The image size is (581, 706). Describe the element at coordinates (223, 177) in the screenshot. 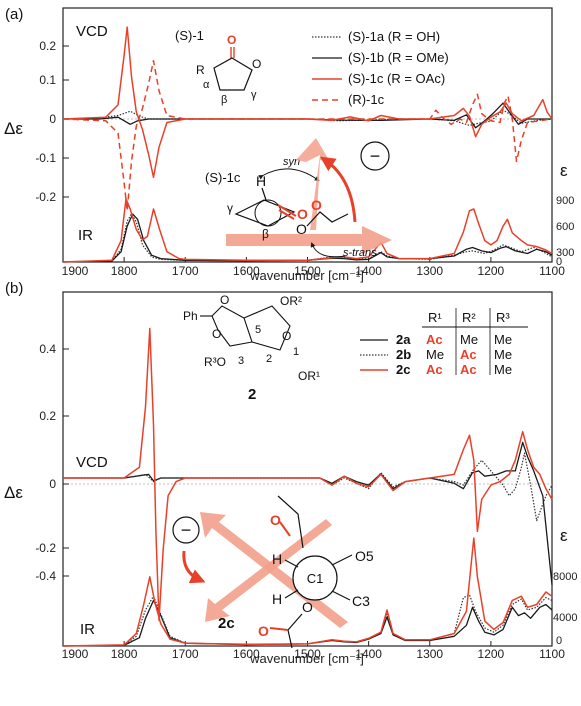

I see `inset-a-title: (S)-1c` at that location.